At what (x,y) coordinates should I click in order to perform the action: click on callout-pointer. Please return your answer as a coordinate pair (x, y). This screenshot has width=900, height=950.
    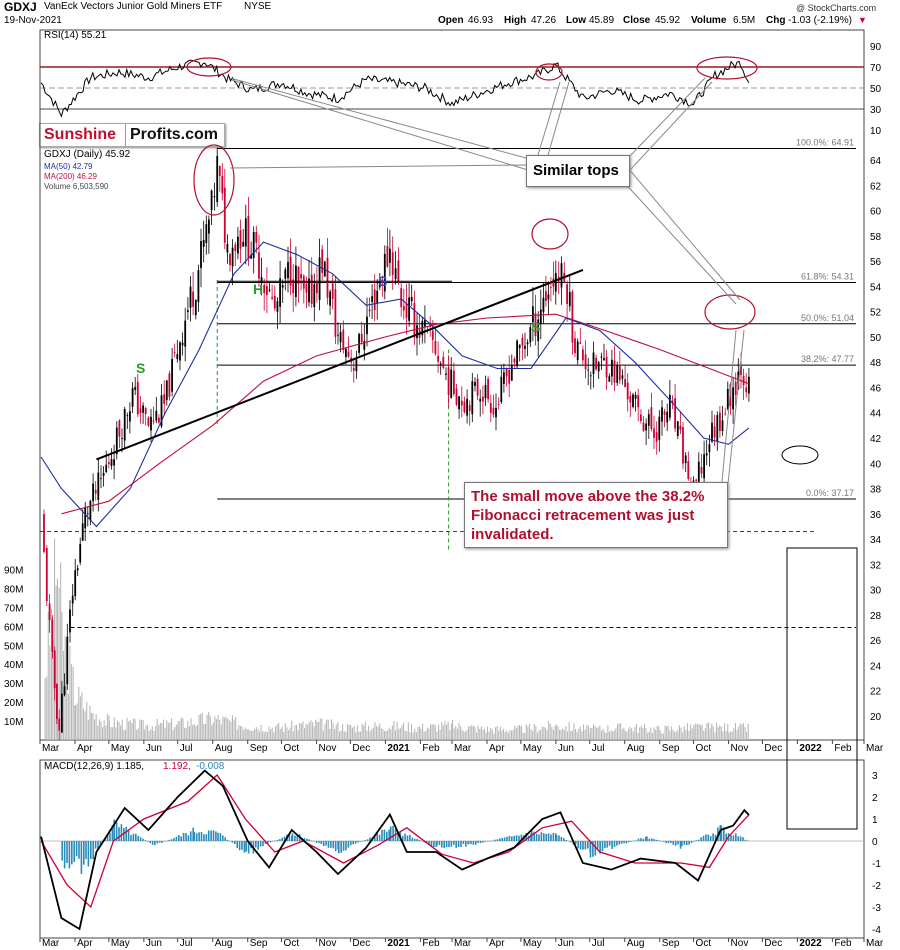
    Looking at the image, I should click on (678, 241).